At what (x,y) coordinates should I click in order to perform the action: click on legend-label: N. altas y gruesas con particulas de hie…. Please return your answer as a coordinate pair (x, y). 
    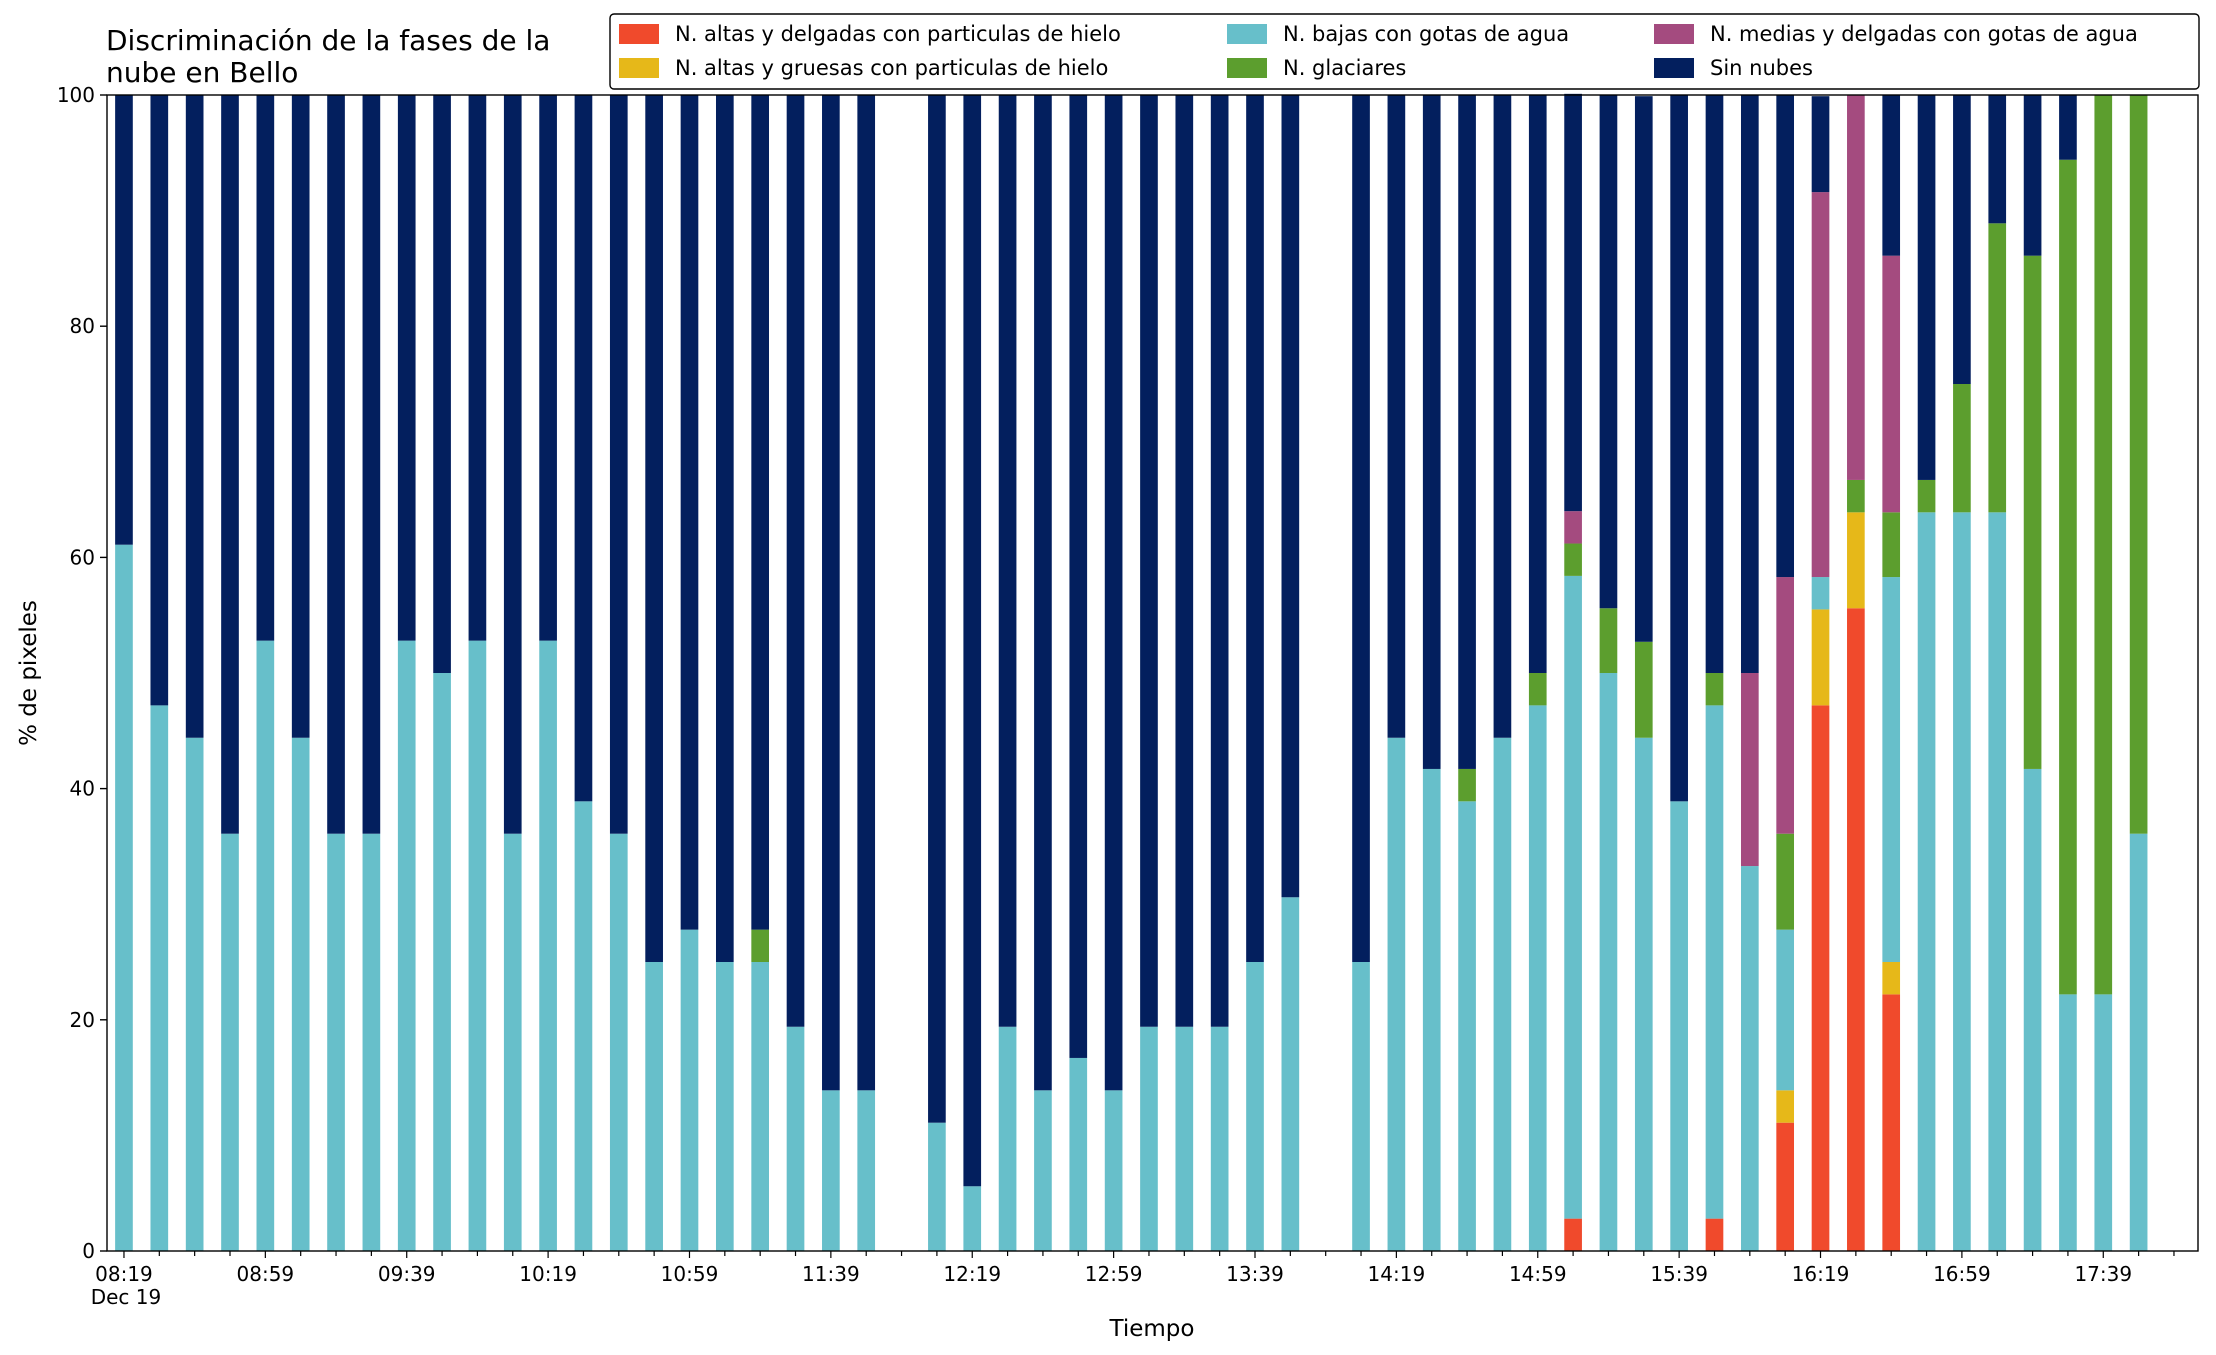
    Looking at the image, I should click on (891, 68).